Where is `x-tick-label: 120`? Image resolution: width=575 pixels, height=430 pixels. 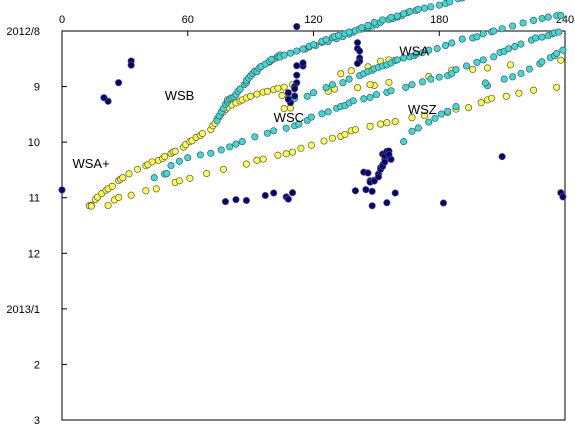 x-tick-label: 120 is located at coordinates (313, 20).